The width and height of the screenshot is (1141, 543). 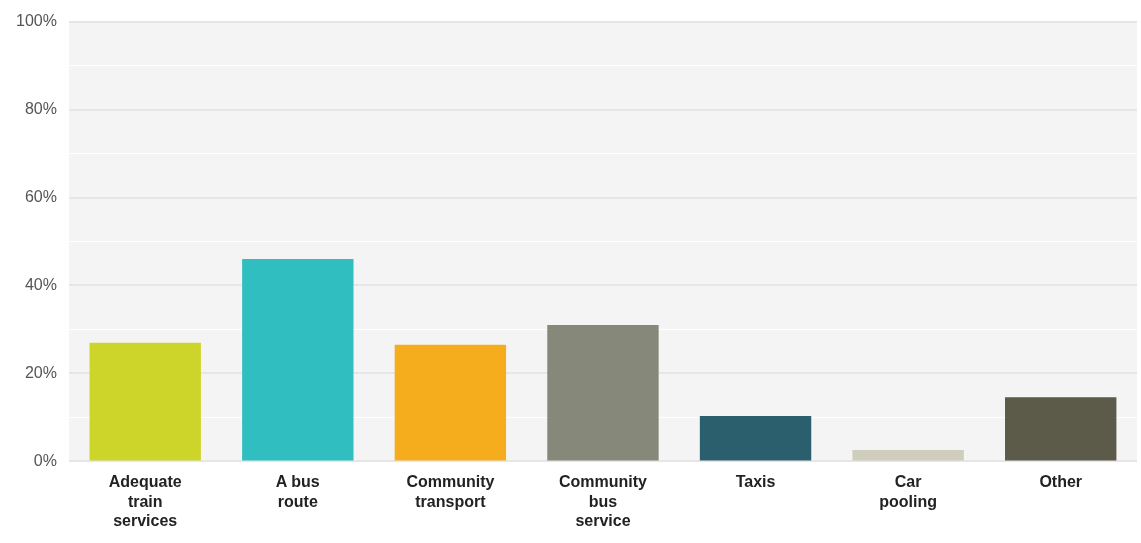 What do you see at coordinates (450, 491) in the screenshot?
I see `x-tick-label: Community transport` at bounding box center [450, 491].